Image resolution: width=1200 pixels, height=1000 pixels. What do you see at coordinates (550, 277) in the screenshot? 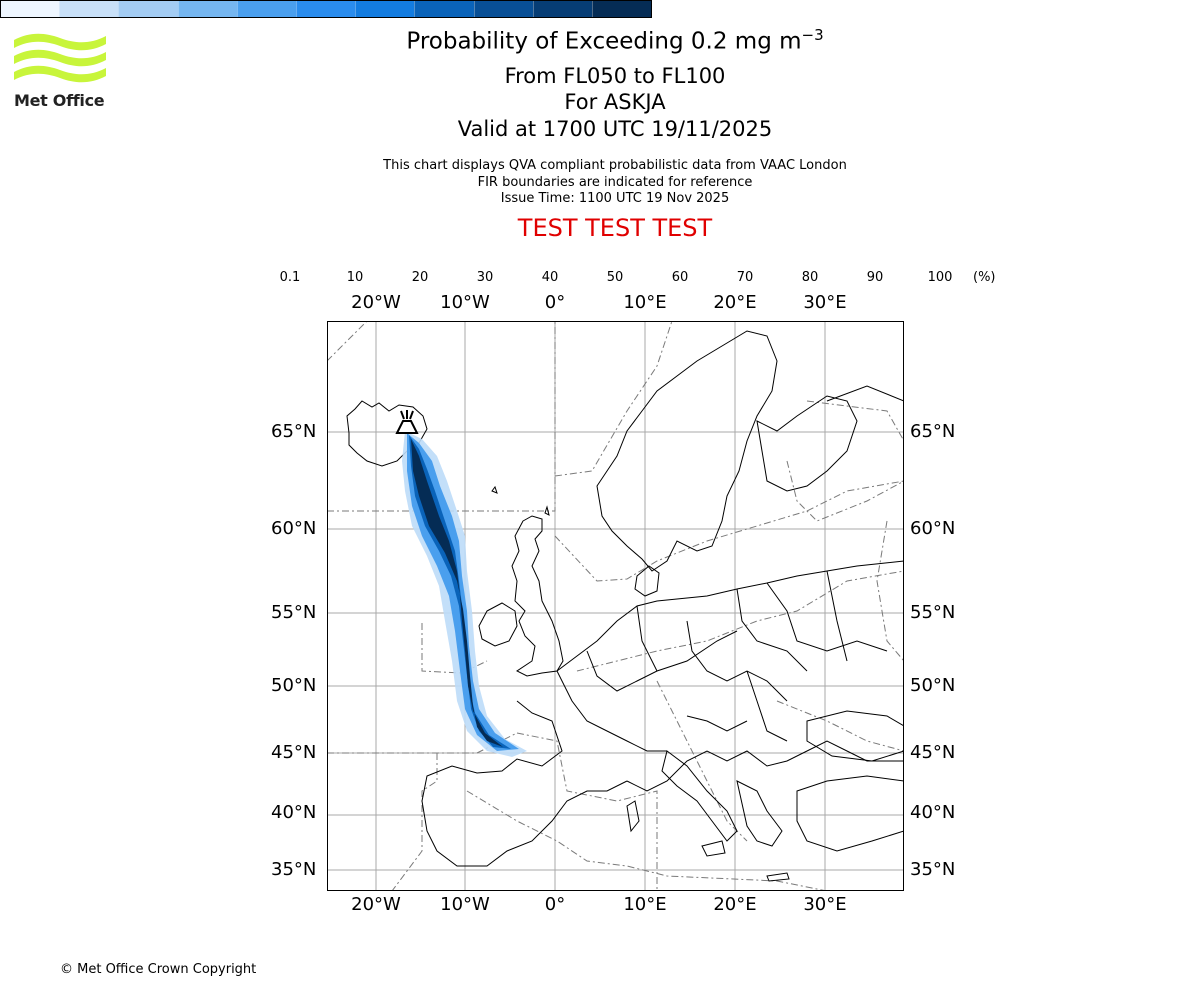
I see `colorbar-tick-label: 40` at bounding box center [550, 277].